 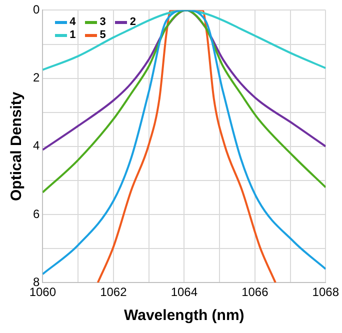 I want to click on y-tick-label: 2, so click(x=36, y=77).